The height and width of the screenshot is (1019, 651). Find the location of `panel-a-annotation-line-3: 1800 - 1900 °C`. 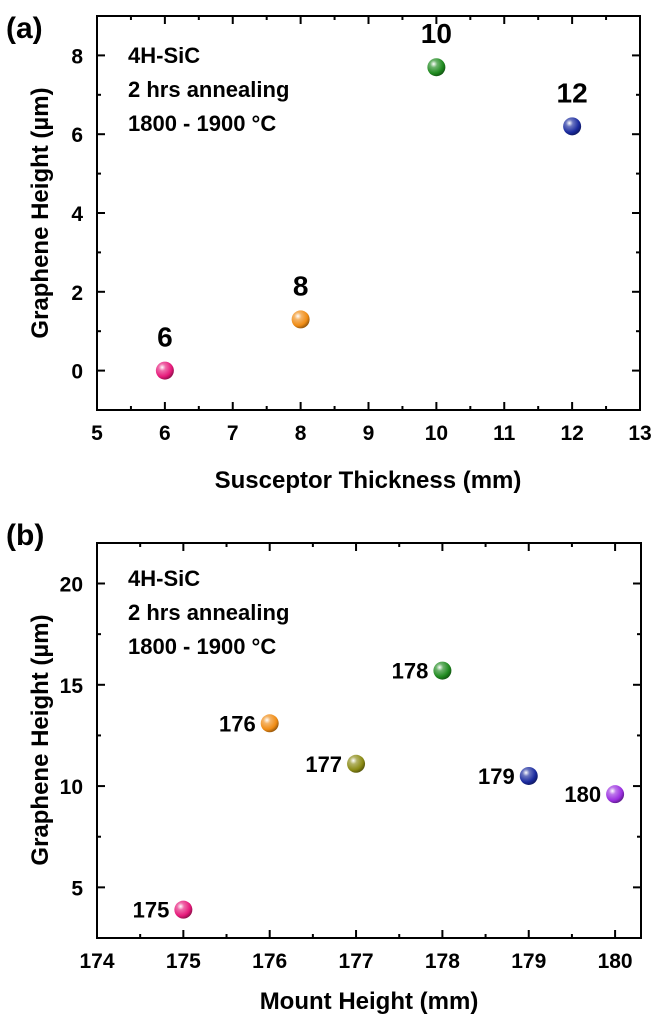

panel-a-annotation-line-3: 1800 - 1900 °C is located at coordinates (202, 123).